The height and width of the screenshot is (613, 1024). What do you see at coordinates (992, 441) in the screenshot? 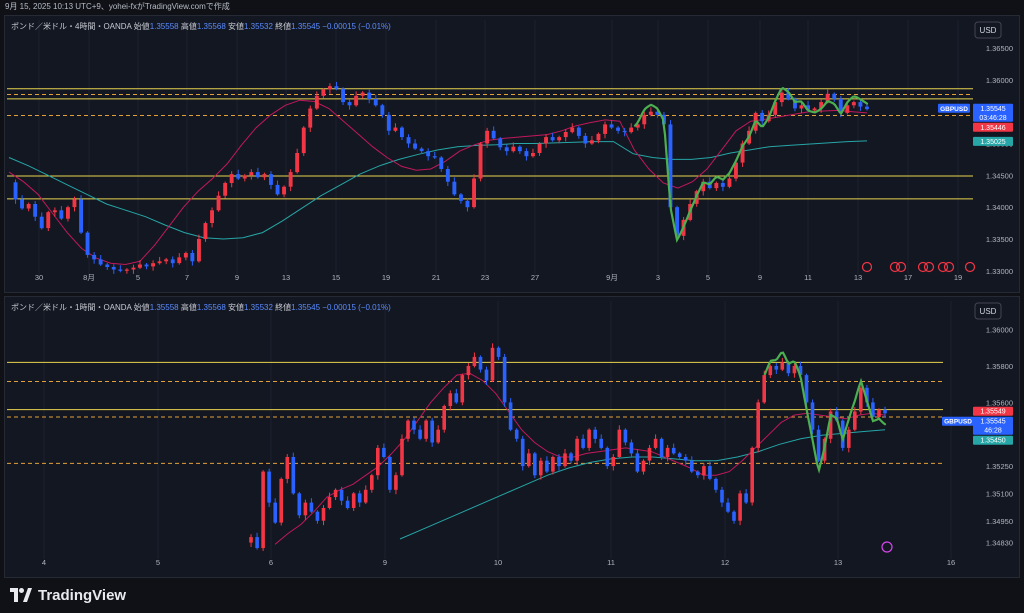
I see `price-tag-value: 1.35450` at bounding box center [992, 441].